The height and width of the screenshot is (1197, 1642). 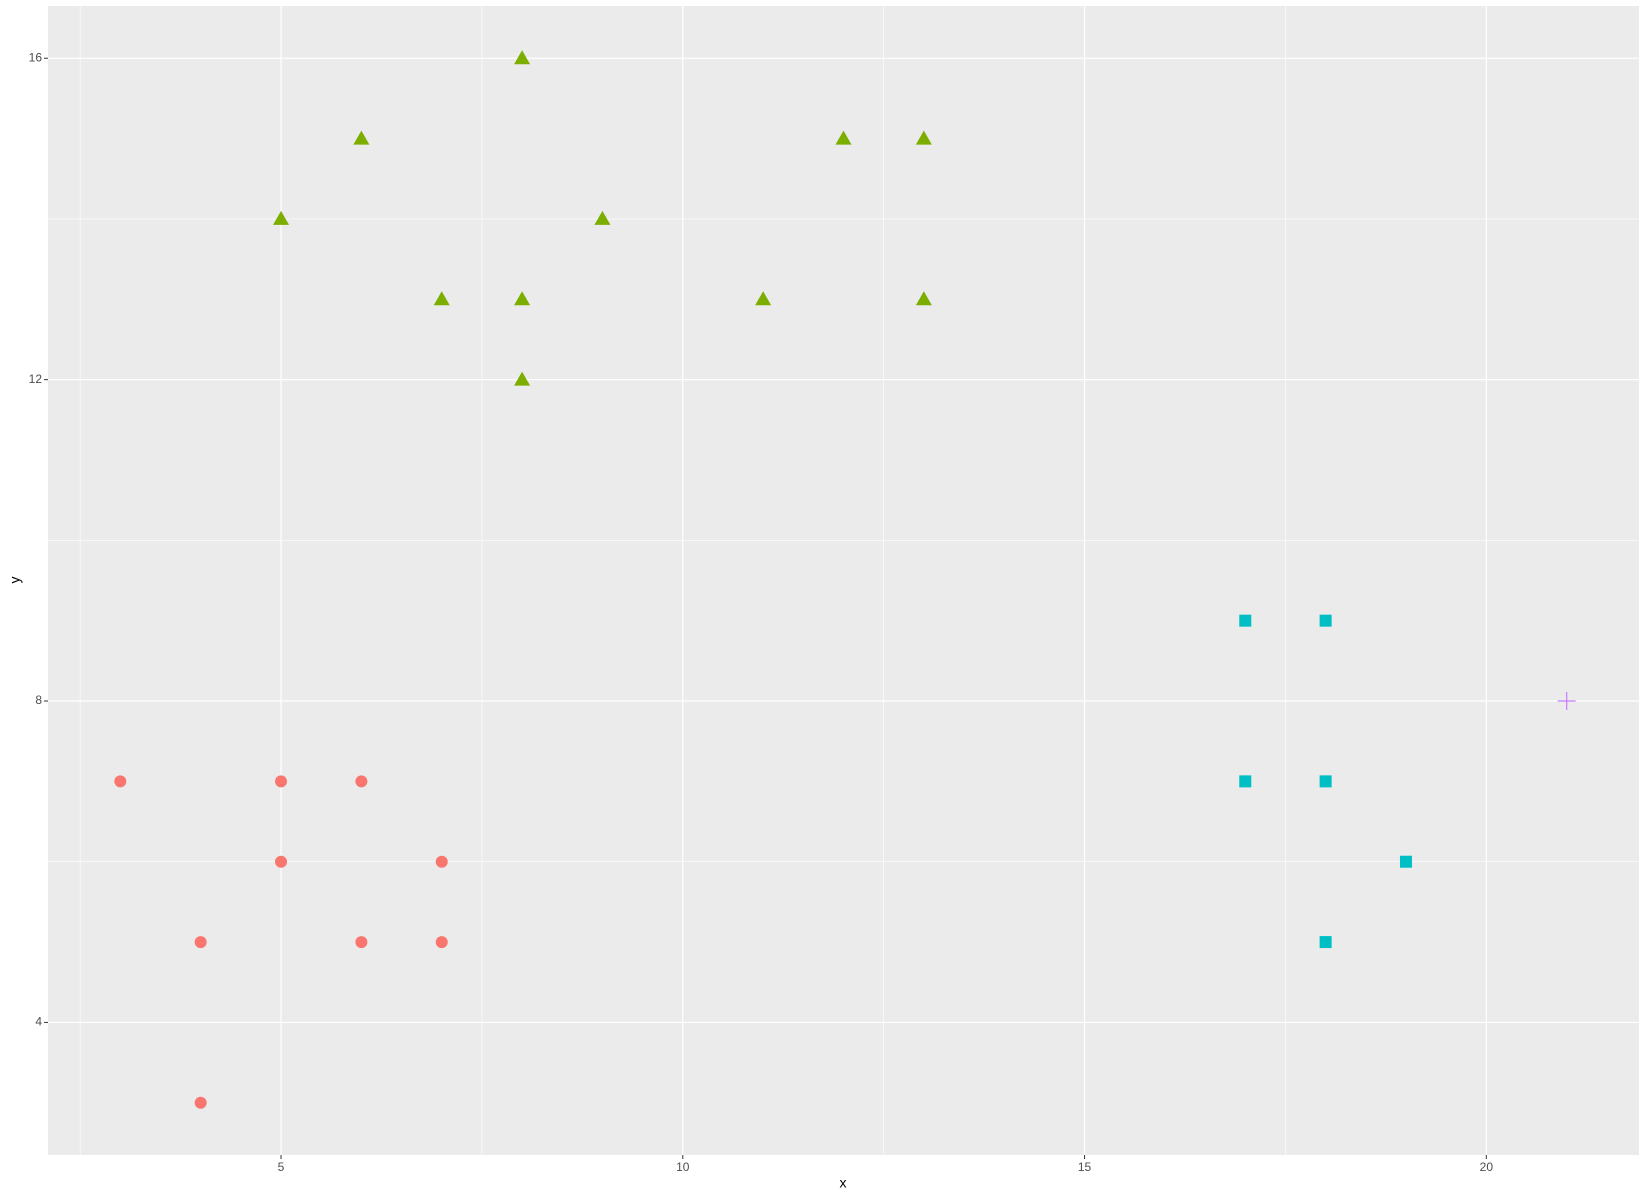 What do you see at coordinates (36, 379) in the screenshot?
I see `y-tick-label: 12` at bounding box center [36, 379].